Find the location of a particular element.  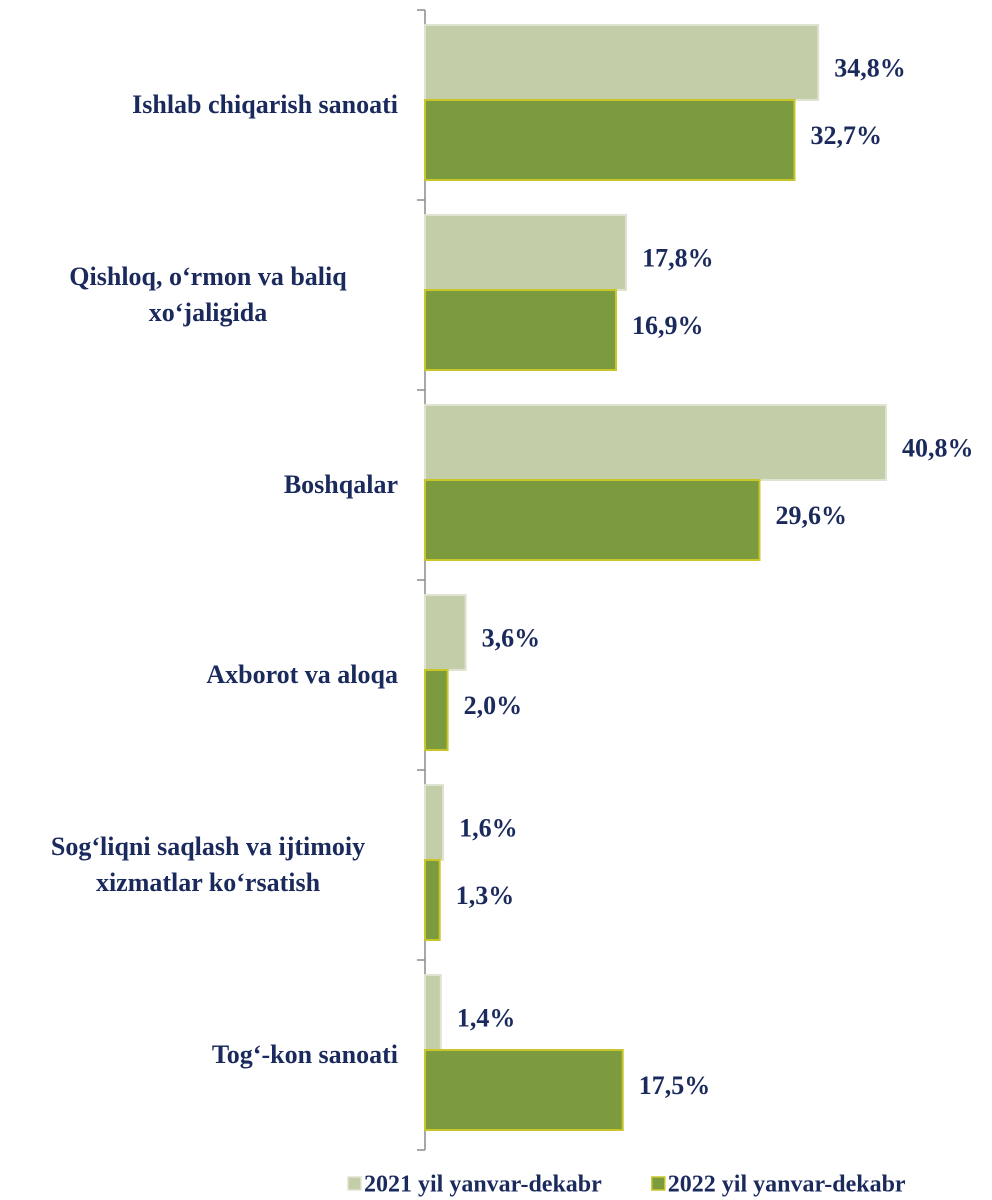

category-label: Ishlab chiqarish sanoati is located at coordinates (208, 105).